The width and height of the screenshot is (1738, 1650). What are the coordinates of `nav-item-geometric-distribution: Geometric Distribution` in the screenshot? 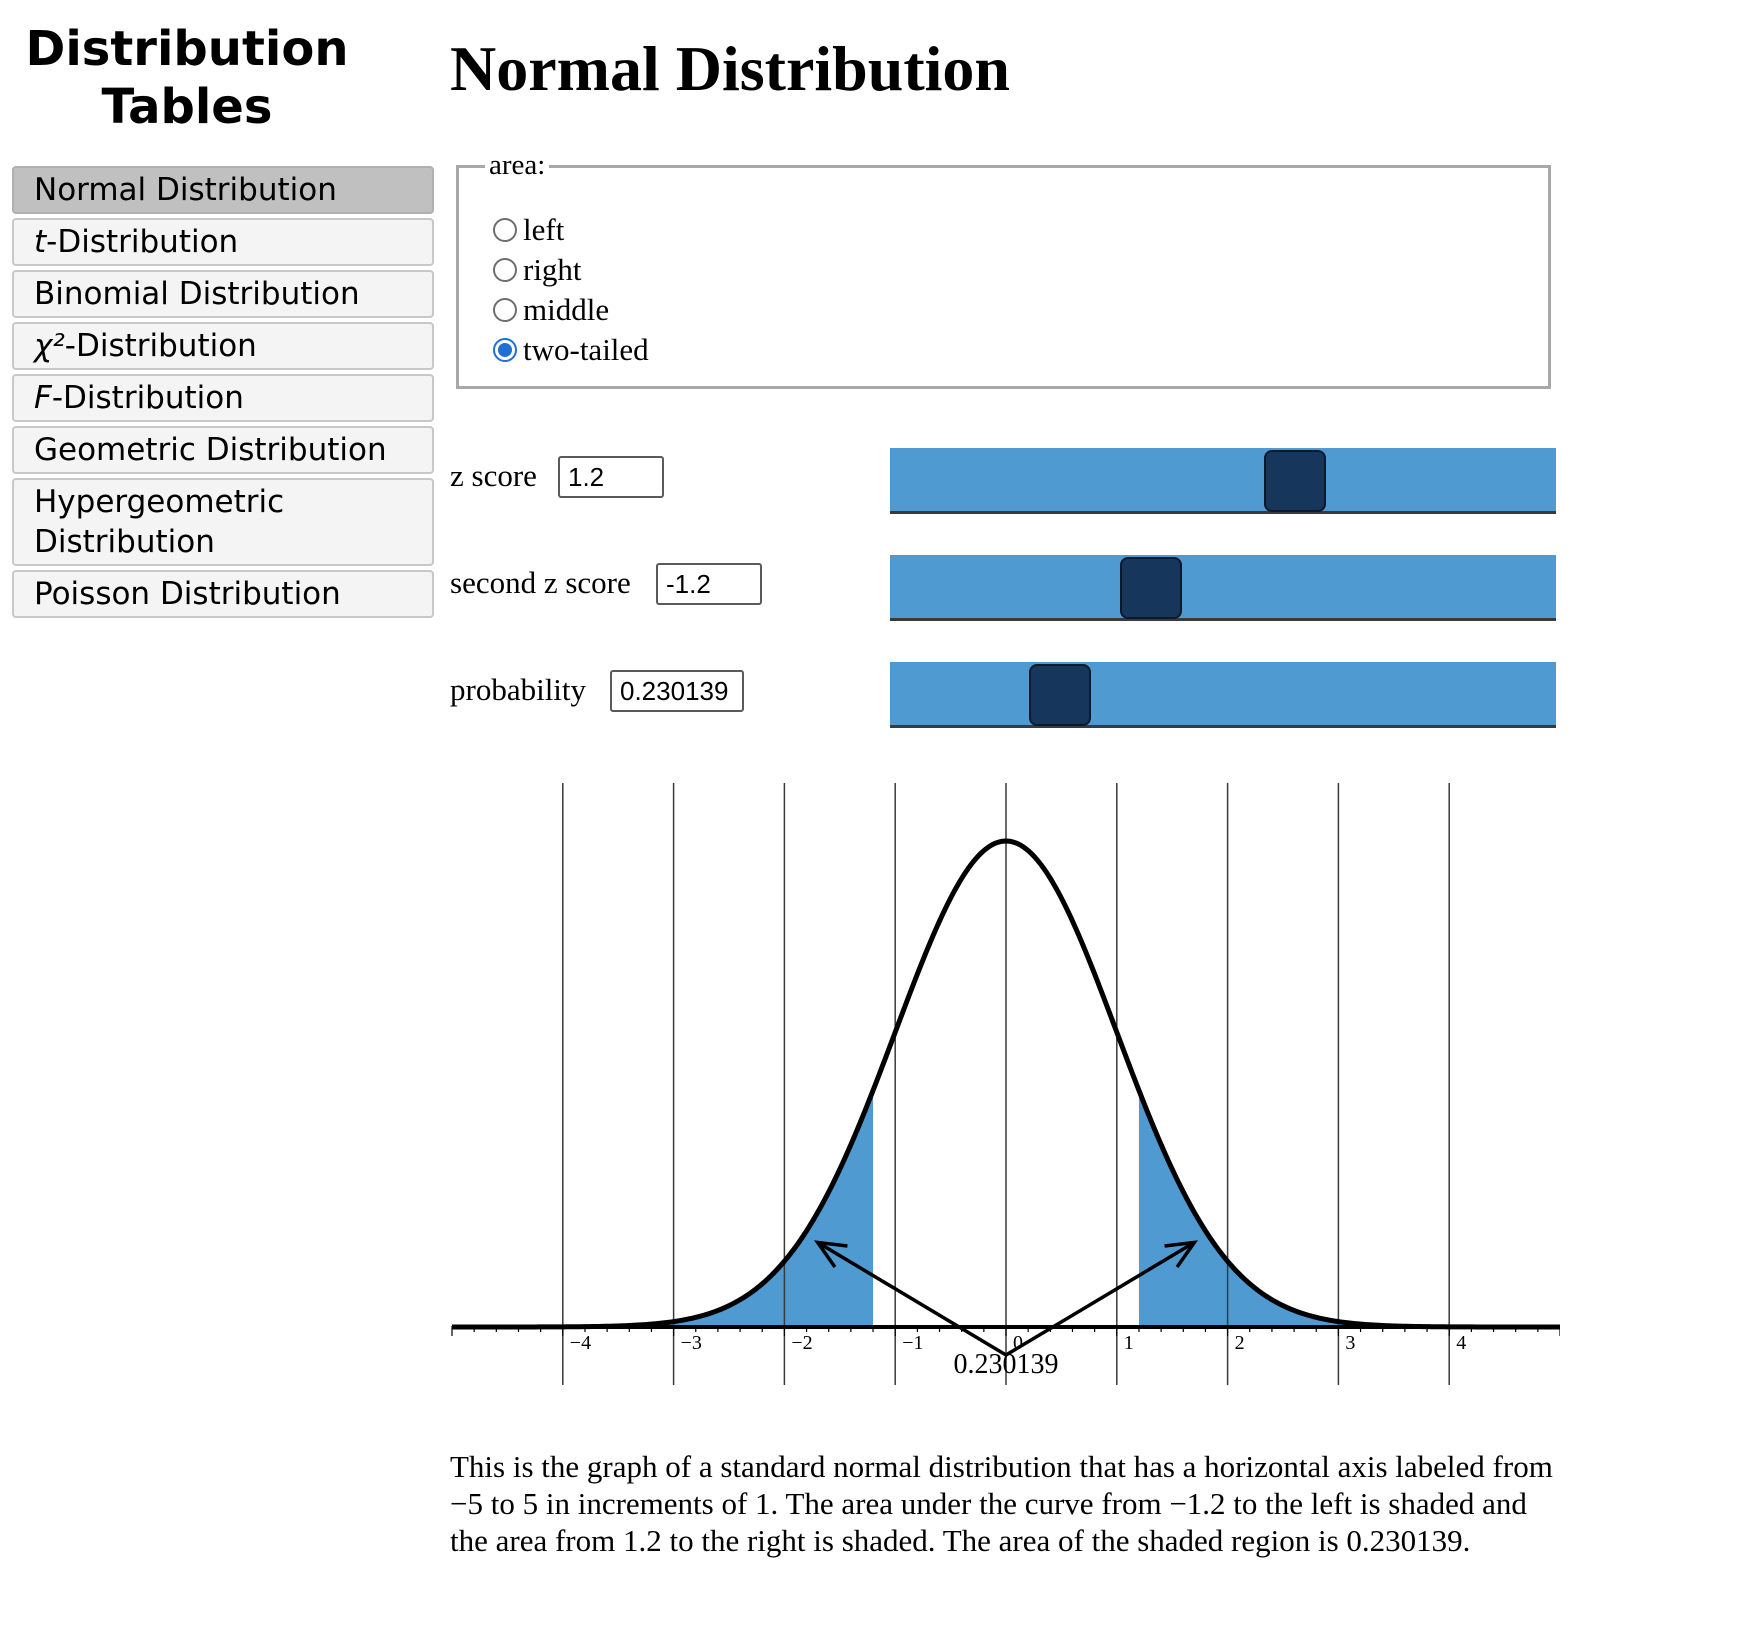 It's located at (223, 450).